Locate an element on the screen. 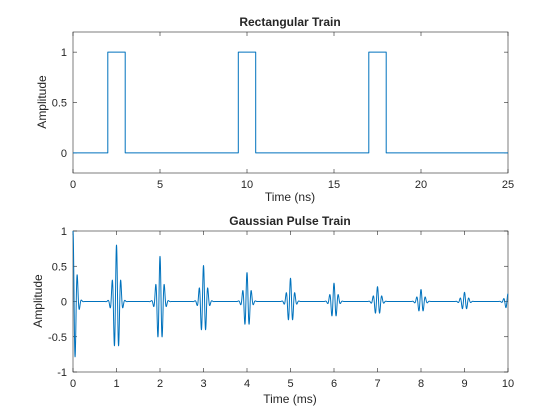 The image size is (560, 420). gaussian-pulse-train-x-tick-label: 0 is located at coordinates (73, 384).